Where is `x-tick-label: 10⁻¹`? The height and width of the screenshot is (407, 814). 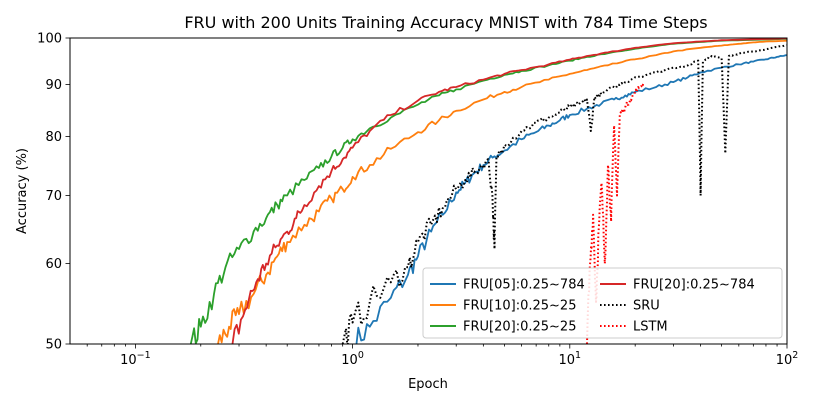
x-tick-label: 10⁻¹ is located at coordinates (135, 359).